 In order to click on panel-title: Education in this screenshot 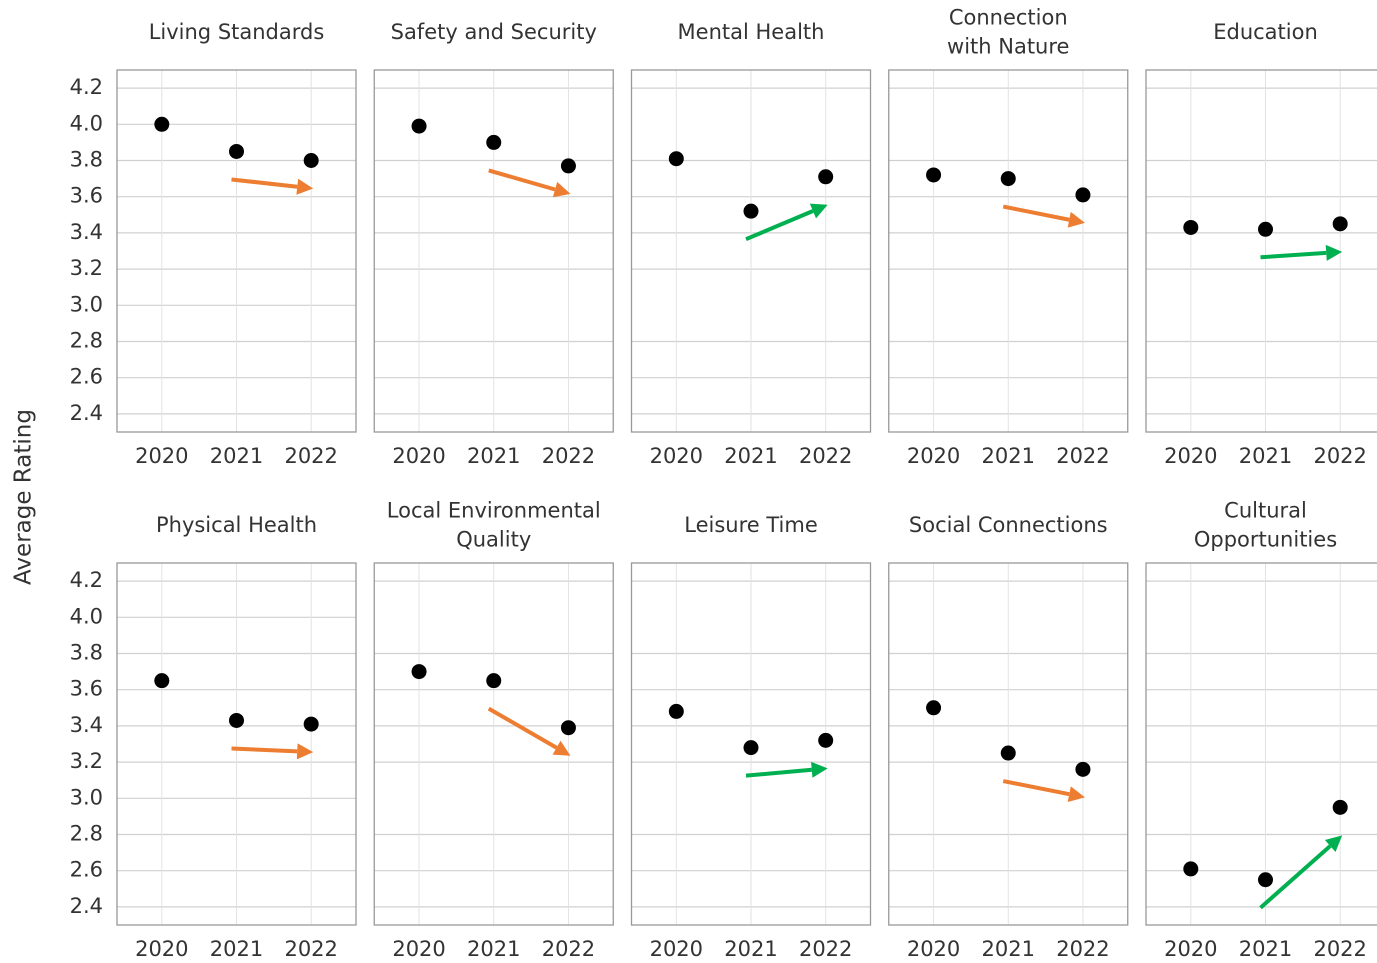, I will do `click(1265, 32)`.